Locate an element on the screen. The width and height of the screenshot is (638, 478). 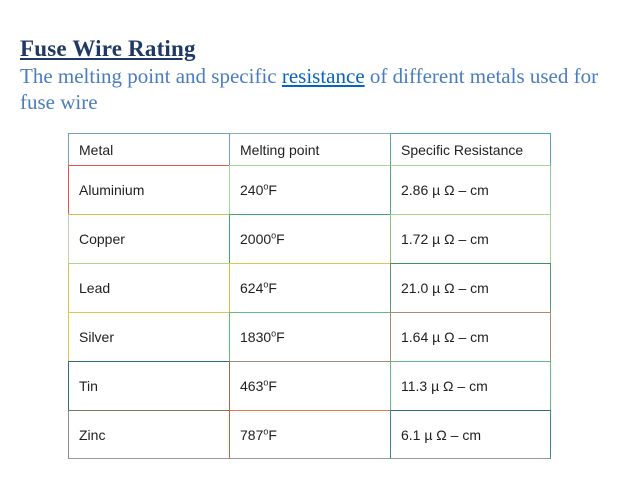
metal-cell: Aluminium is located at coordinates (148, 189).